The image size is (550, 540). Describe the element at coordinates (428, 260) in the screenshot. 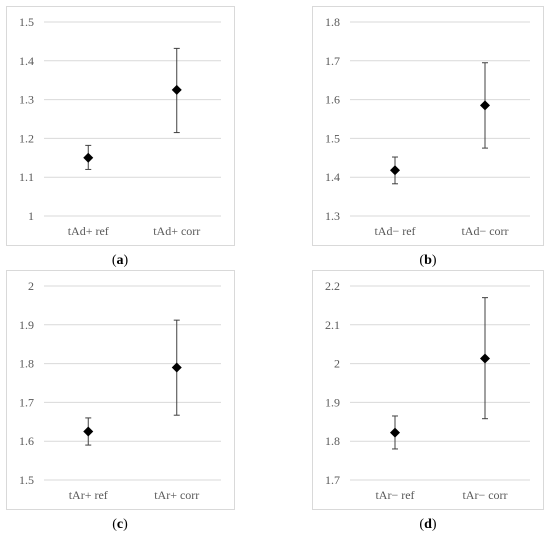

I see `caption-b: (b)` at that location.